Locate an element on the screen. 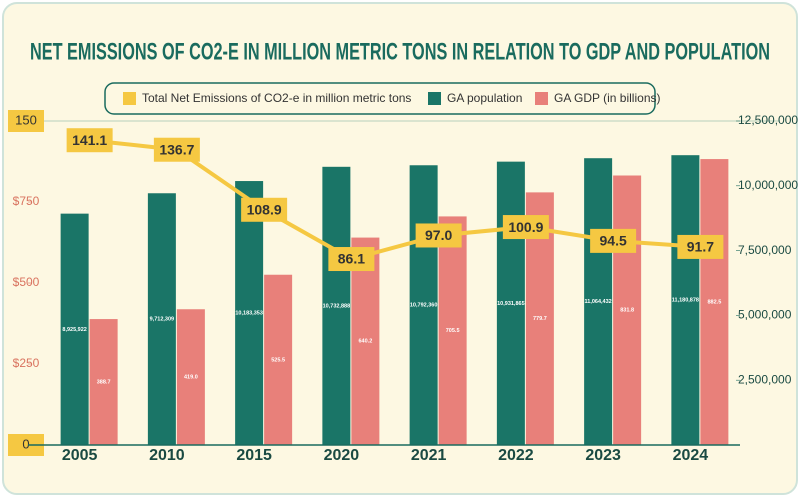  bar-value-label: 8,925,922 is located at coordinates (74, 330).